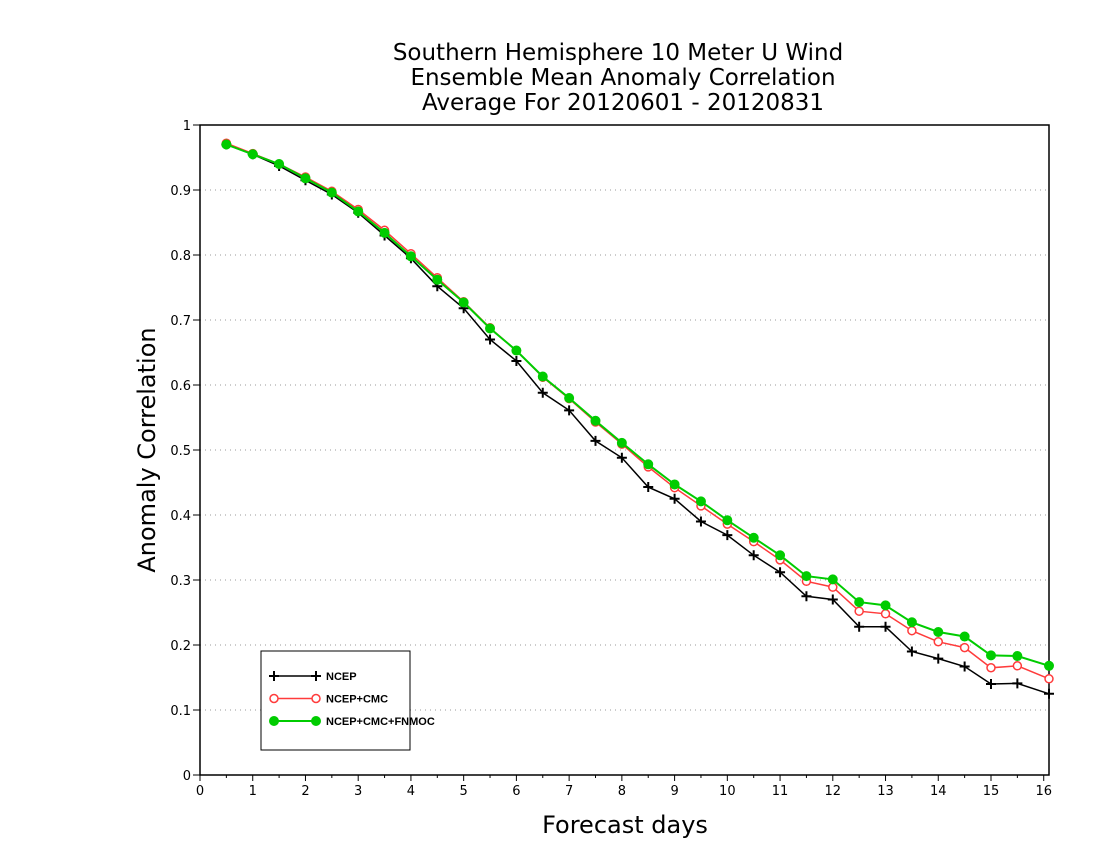 The height and width of the screenshot is (850, 1100). What do you see at coordinates (833, 791) in the screenshot?
I see `x-tick-label: 12` at bounding box center [833, 791].